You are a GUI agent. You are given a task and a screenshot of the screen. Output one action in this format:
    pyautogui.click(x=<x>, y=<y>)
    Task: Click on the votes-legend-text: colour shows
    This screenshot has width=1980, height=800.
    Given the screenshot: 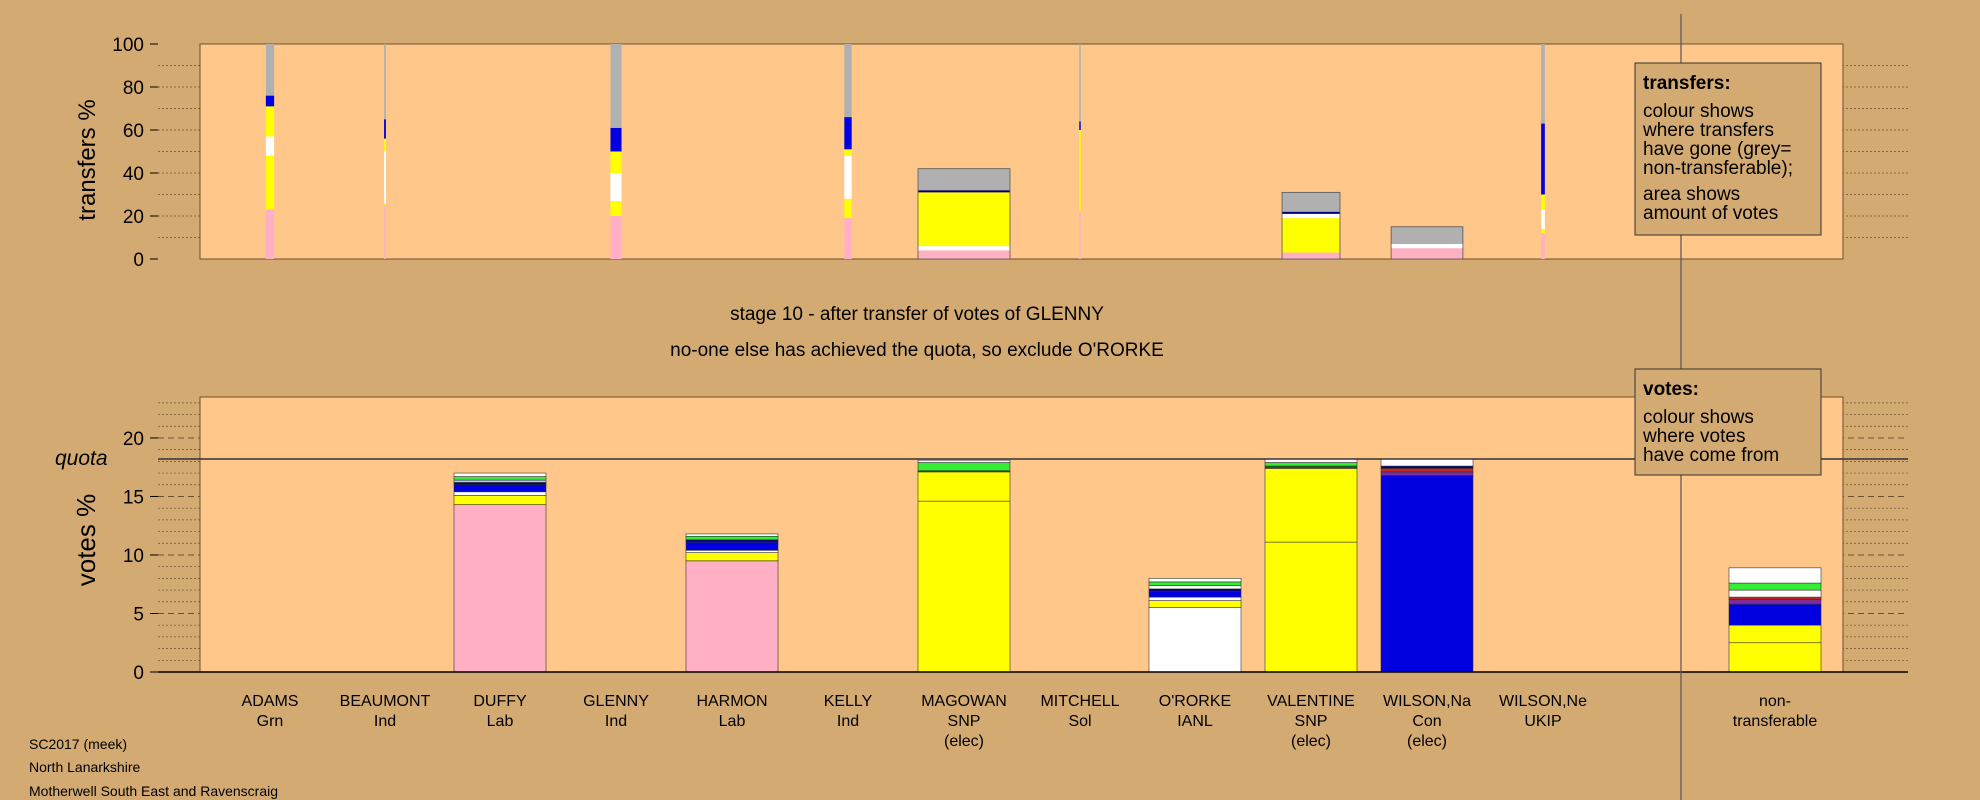 What is the action you would take?
    pyautogui.click(x=1698, y=417)
    